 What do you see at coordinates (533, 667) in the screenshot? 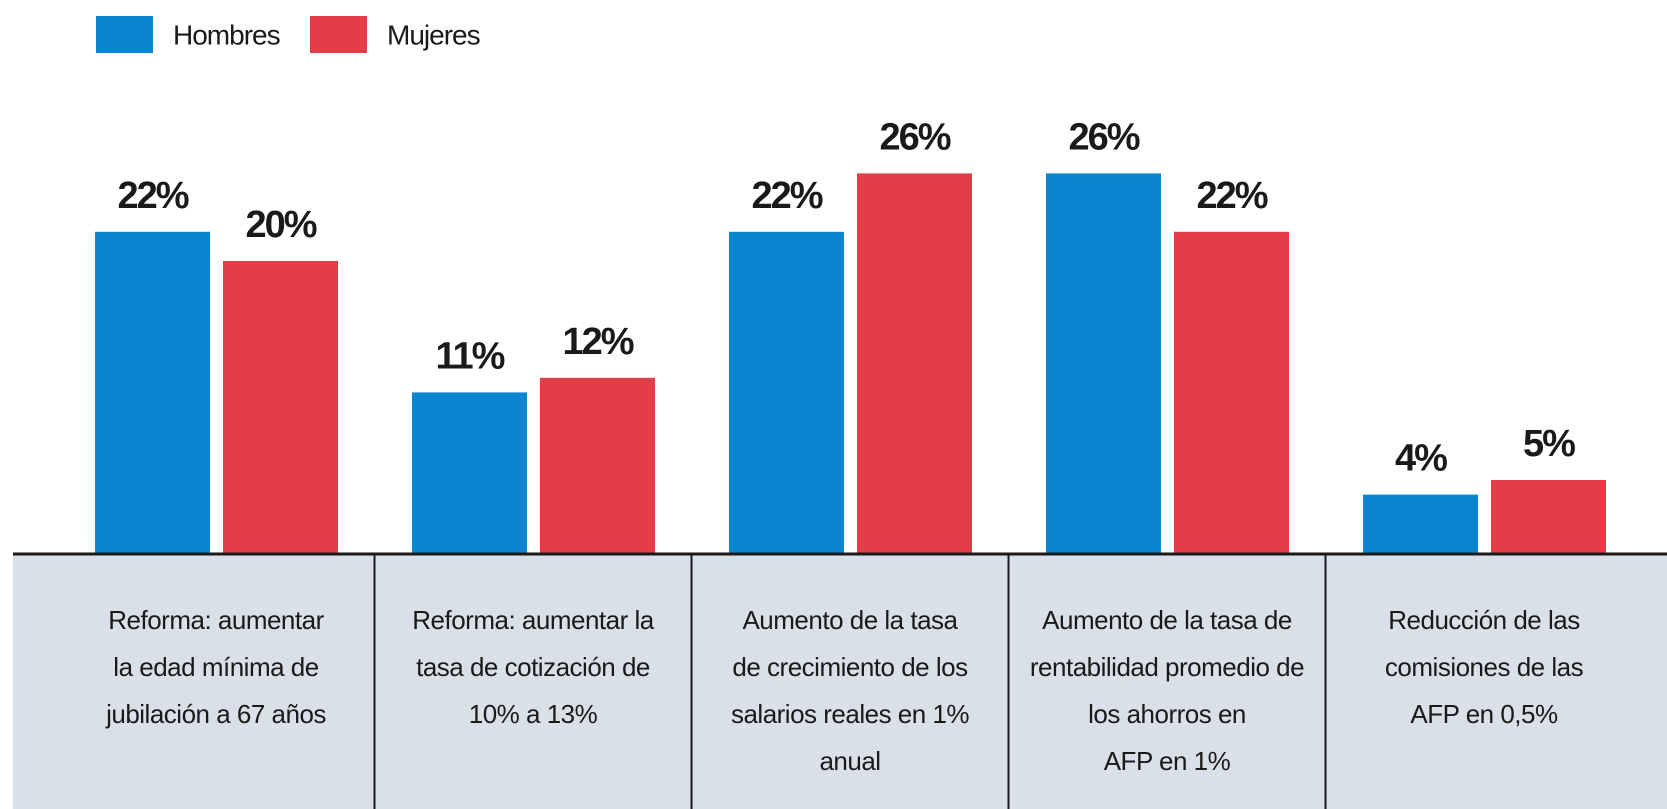
I see `category-label: tasa de cotización de` at bounding box center [533, 667].